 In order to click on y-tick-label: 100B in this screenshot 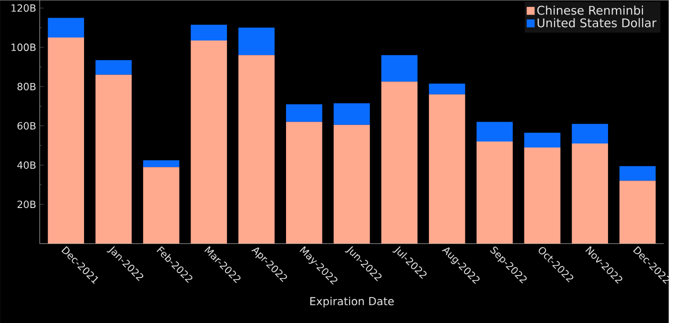, I will do `click(24, 47)`.